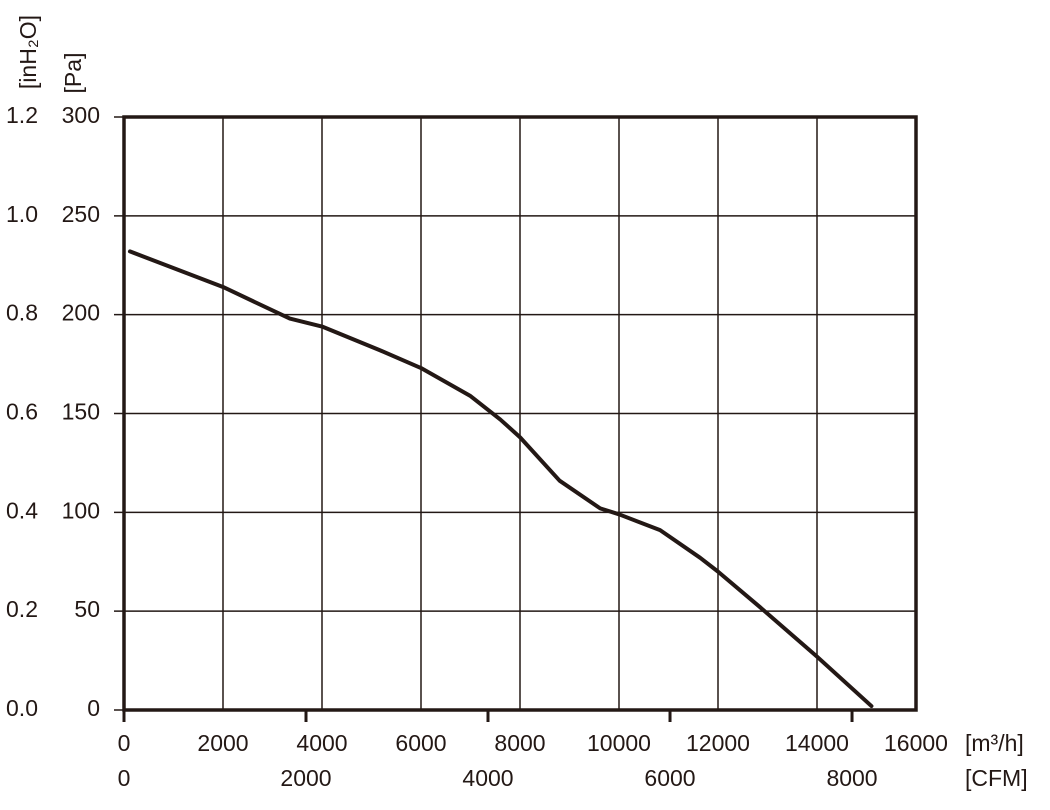 The height and width of the screenshot is (810, 1050). What do you see at coordinates (93, 708) in the screenshot?
I see `y-tick-label: 0` at bounding box center [93, 708].